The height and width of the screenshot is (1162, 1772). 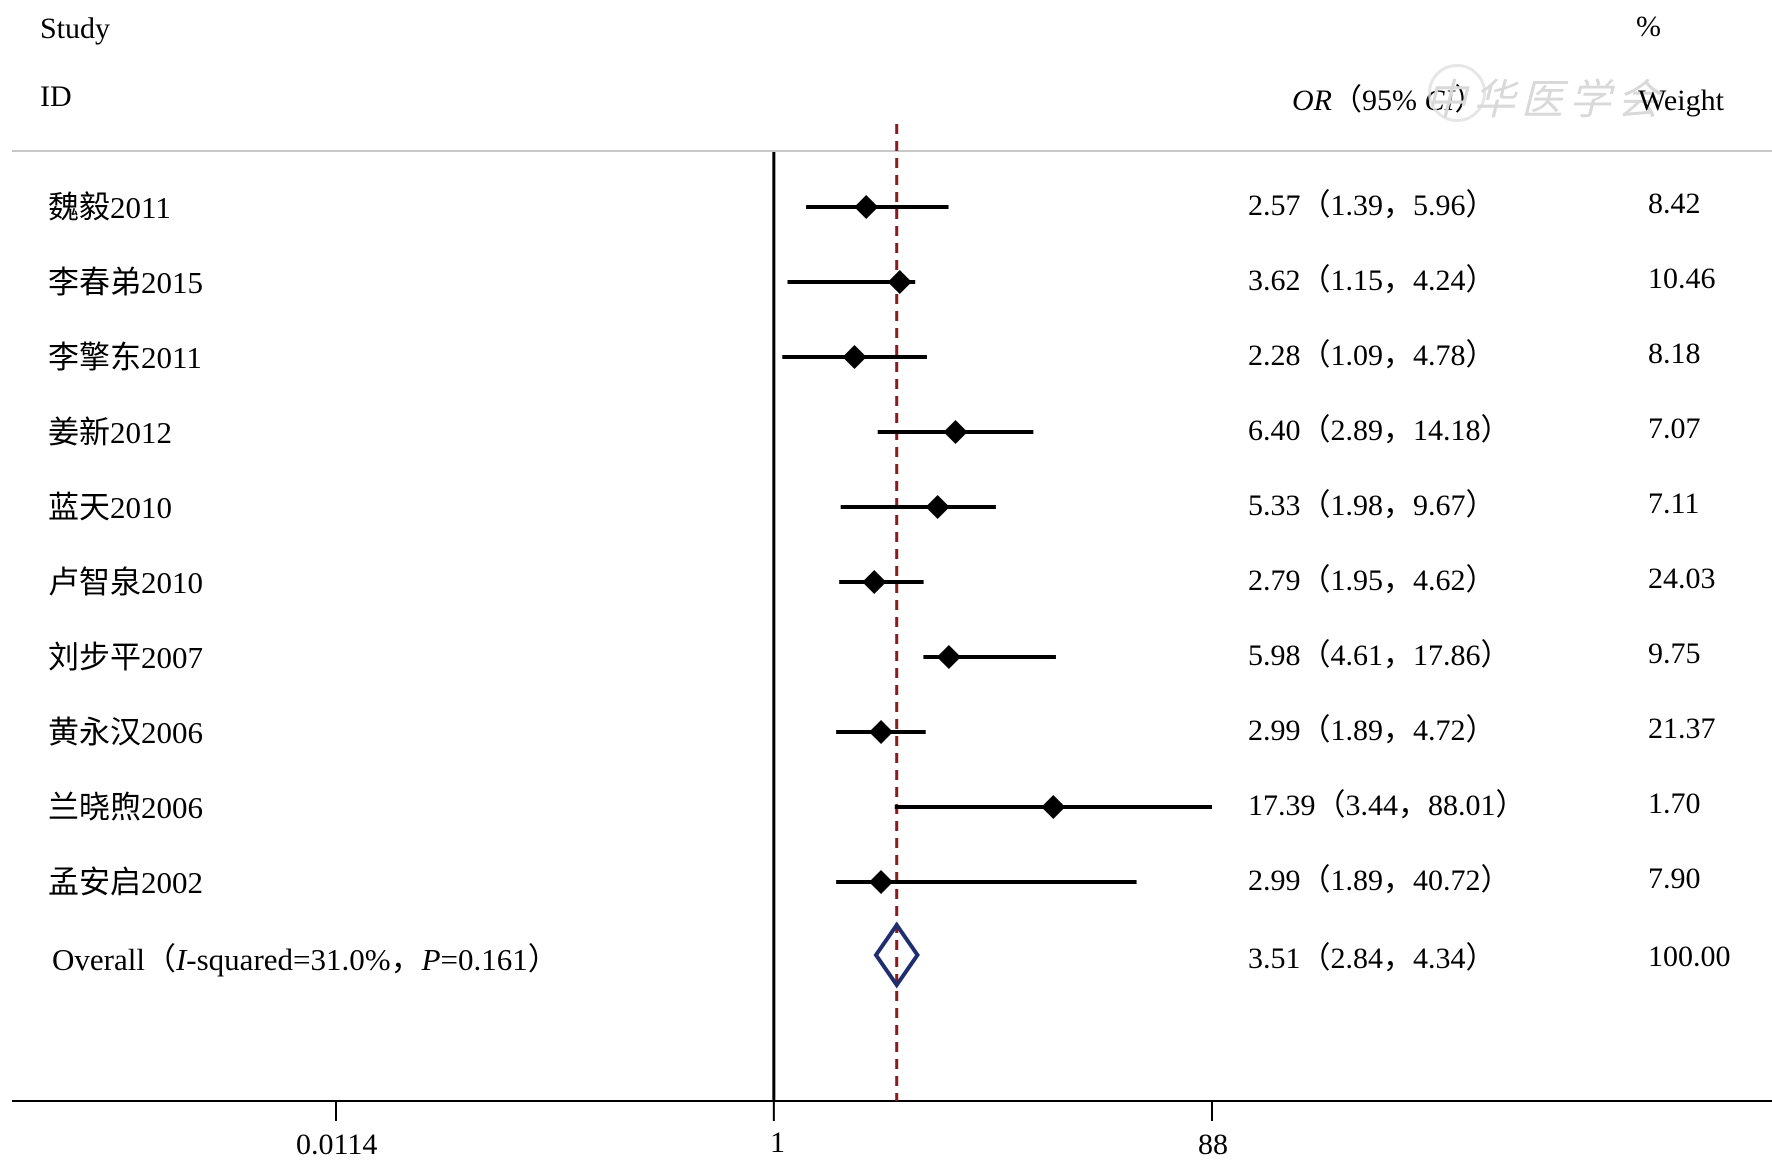 I want to click on study-label: 李擎东2011, so click(x=125, y=357).